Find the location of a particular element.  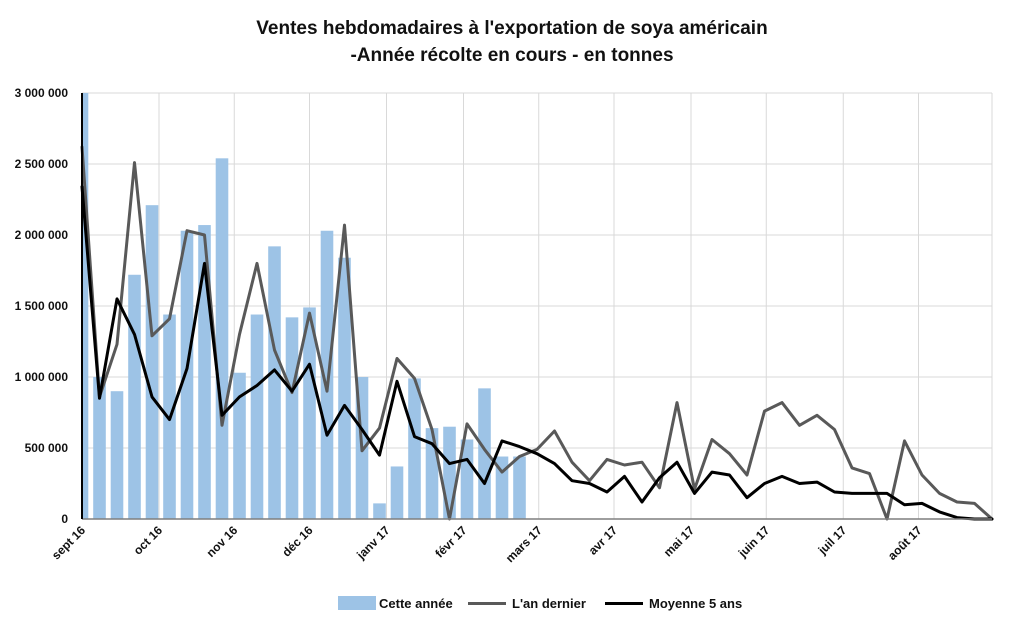

legend-item-moyenne-5-ans: Moyenne 5 ans is located at coordinates (673, 603).